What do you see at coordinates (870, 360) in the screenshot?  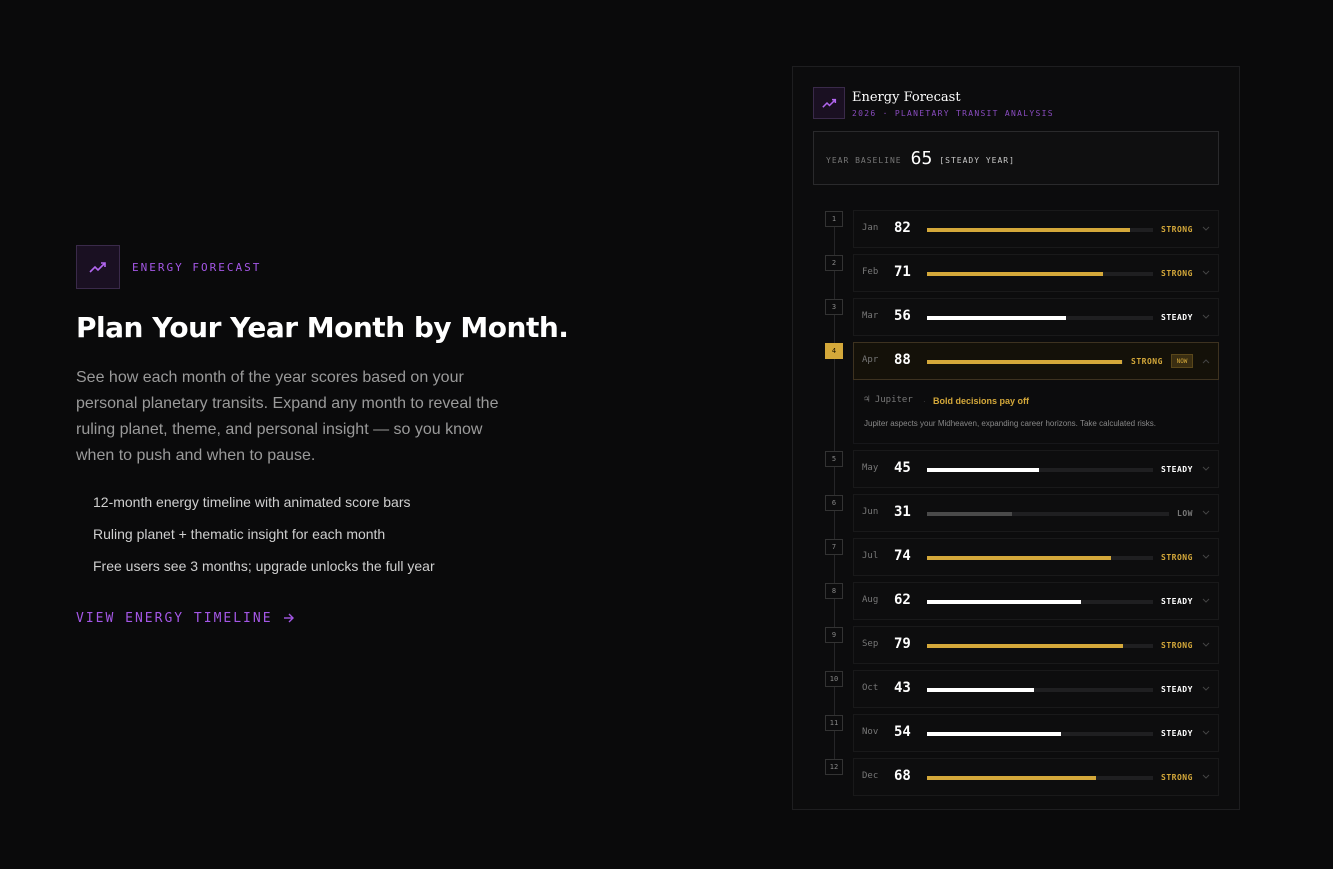 I see `month-name: Apr` at bounding box center [870, 360].